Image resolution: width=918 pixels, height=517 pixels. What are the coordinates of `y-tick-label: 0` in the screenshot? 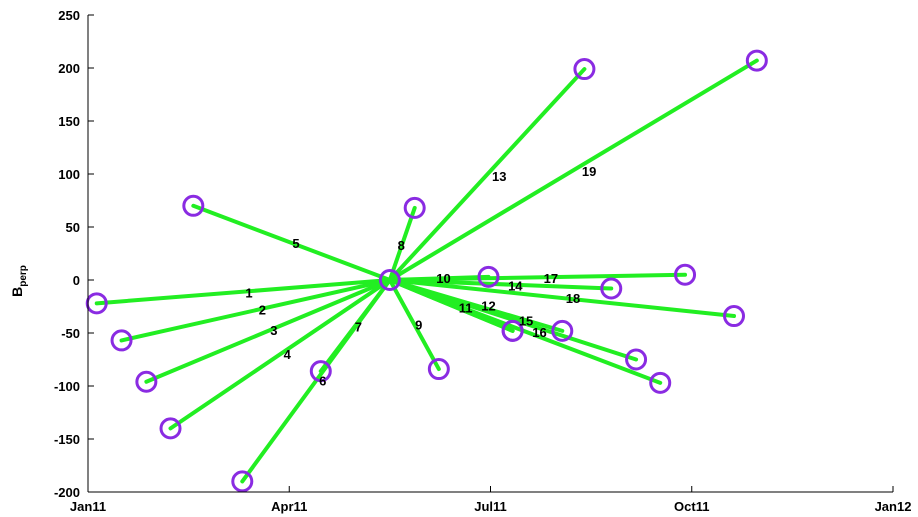 It's located at (76, 280).